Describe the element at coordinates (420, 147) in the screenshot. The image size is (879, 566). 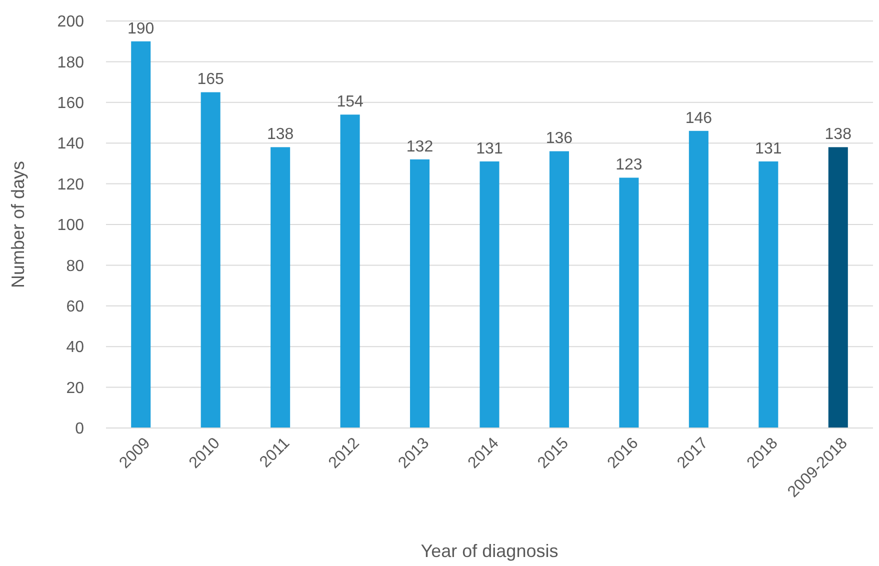
I see `data-label: 132` at that location.